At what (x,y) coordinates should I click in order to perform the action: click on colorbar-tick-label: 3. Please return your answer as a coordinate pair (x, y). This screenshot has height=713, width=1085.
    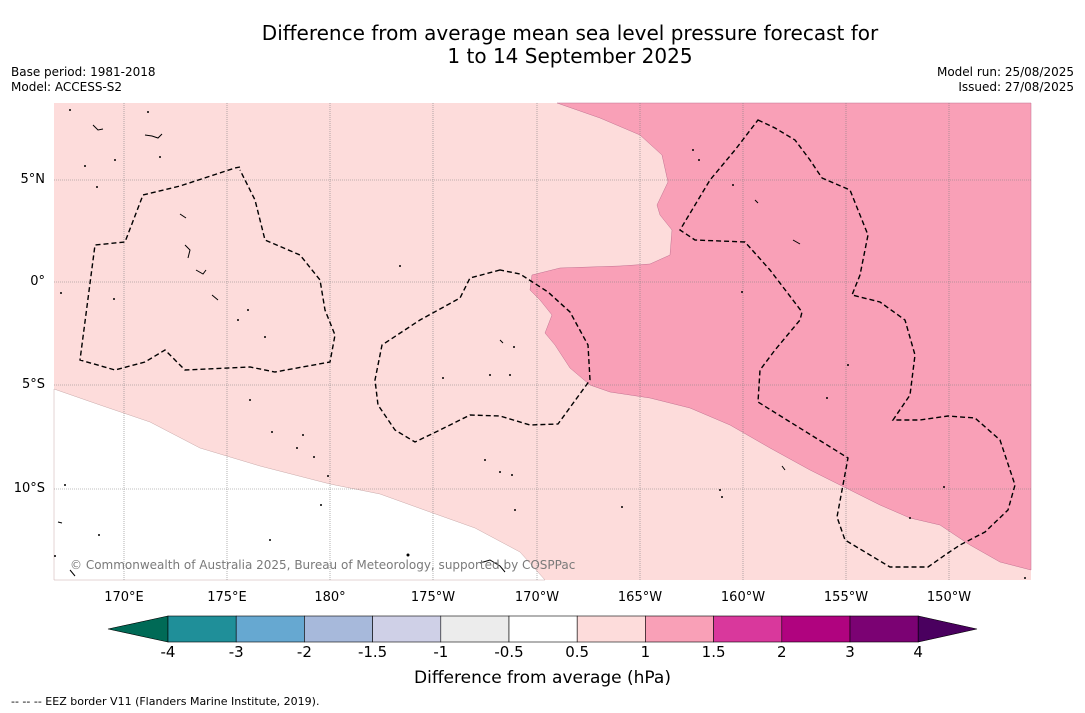
    Looking at the image, I should click on (850, 652).